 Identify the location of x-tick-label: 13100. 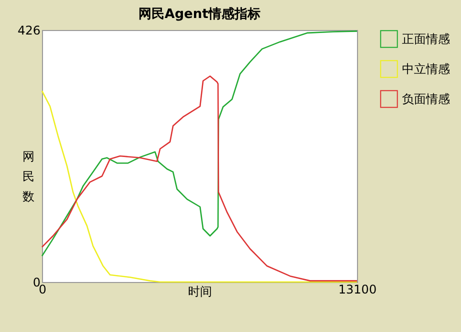
(357, 289).